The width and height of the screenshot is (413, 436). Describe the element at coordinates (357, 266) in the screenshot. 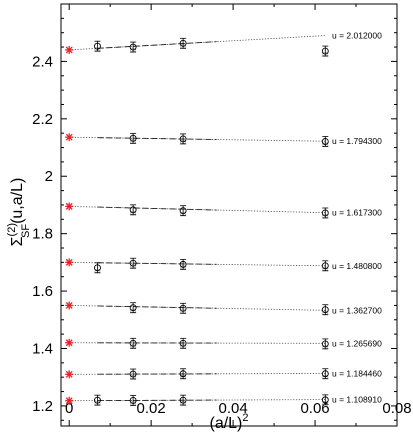

I see `series-u-label: u = 1.480800` at that location.